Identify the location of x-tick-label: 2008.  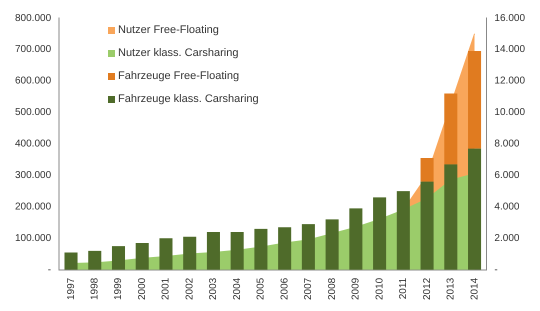
(332, 288).